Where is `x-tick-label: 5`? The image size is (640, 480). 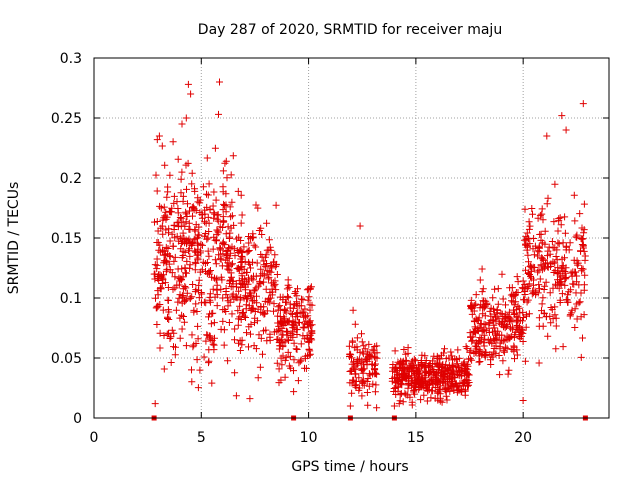 x-tick-label: 5 is located at coordinates (201, 438).